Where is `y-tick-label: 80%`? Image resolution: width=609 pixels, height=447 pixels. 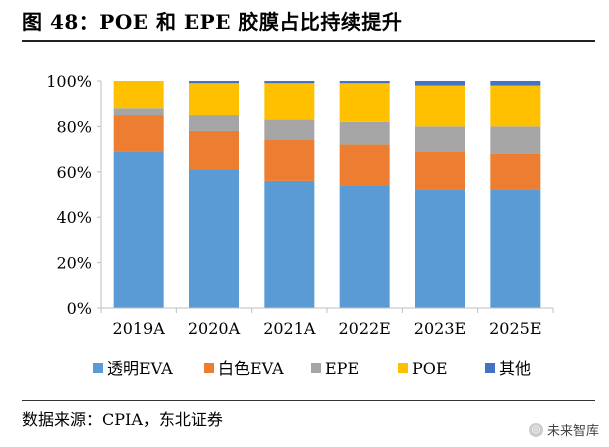 y-tick-label: 80% is located at coordinates (74, 126).